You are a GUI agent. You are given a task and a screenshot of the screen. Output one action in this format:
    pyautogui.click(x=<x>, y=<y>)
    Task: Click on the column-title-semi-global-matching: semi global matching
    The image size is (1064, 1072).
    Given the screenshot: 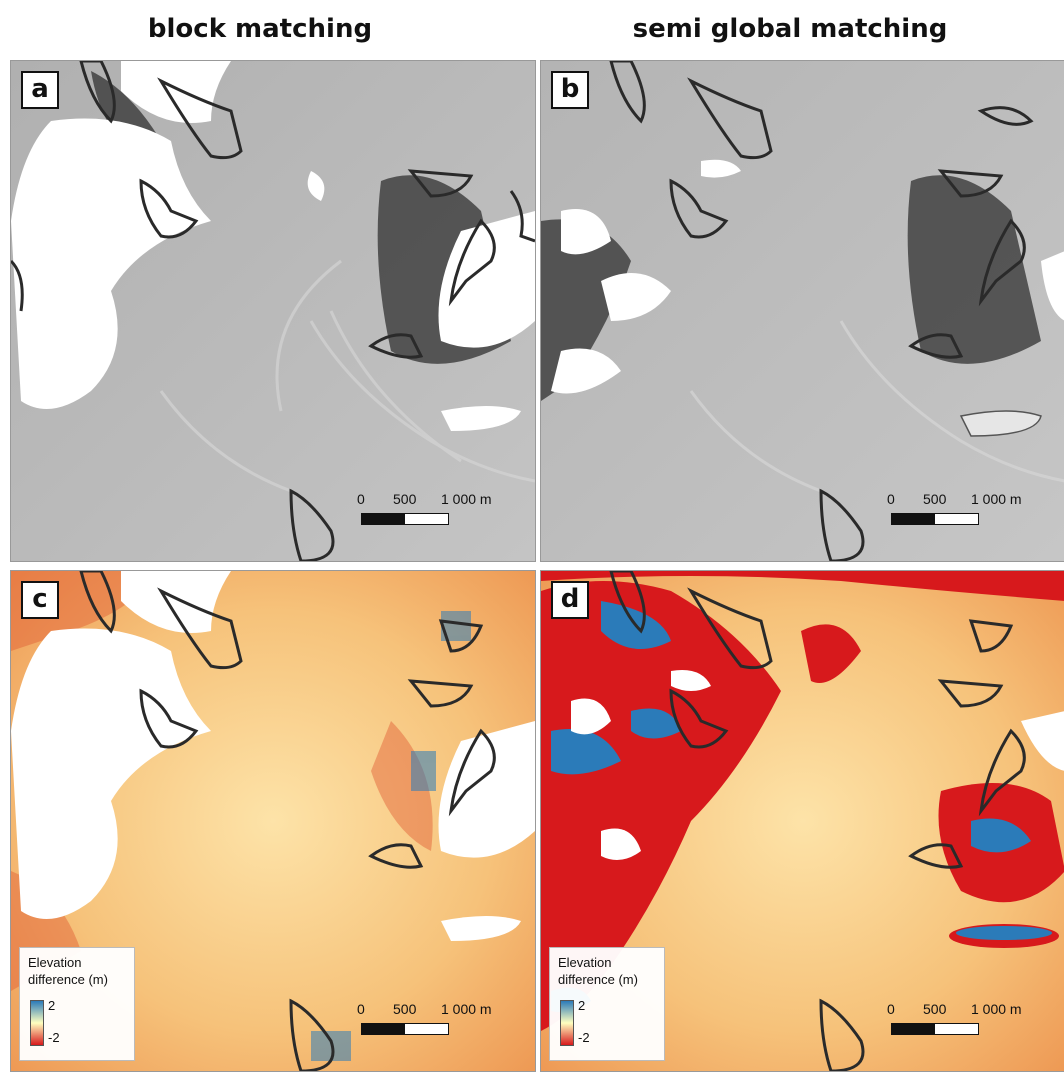 What is the action you would take?
    pyautogui.click(x=790, y=29)
    